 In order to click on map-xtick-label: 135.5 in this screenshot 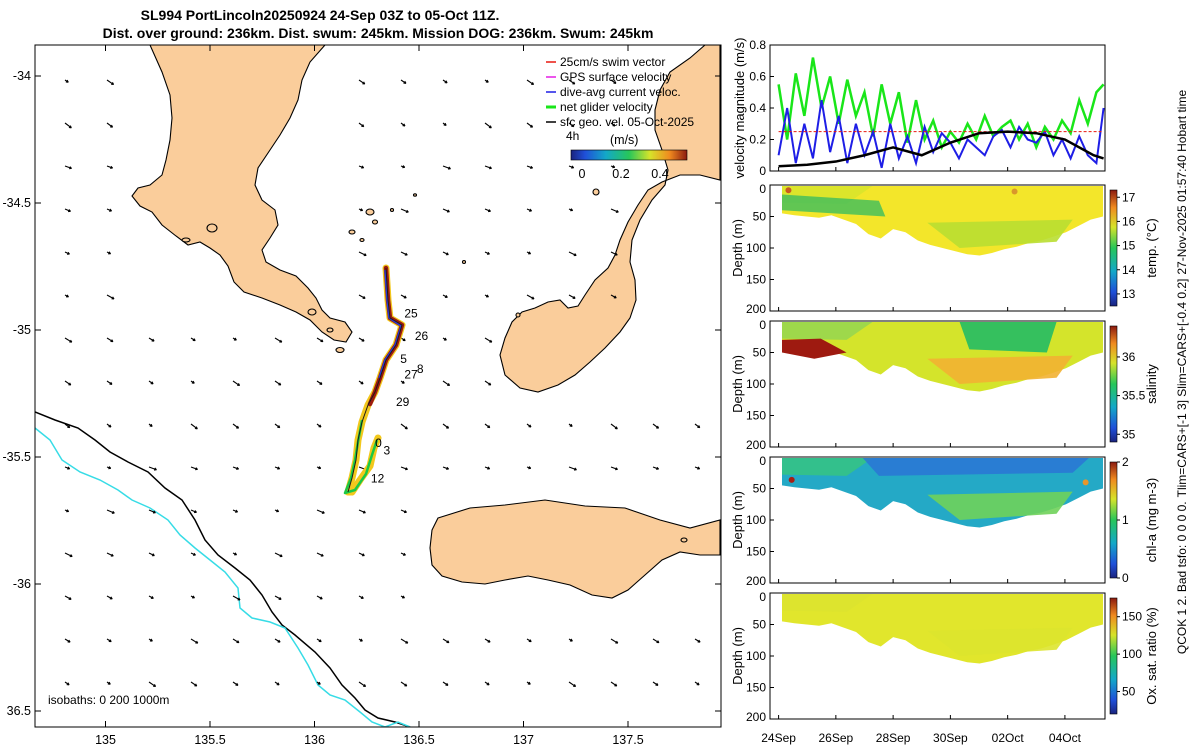, I will do `click(209, 740)`.